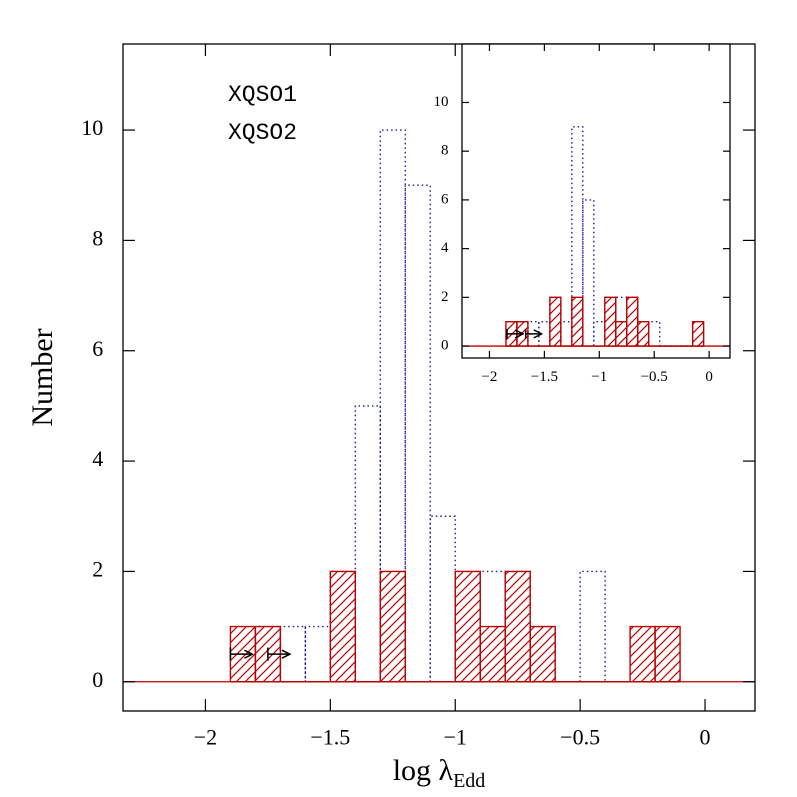  I want to click on x-axis-label: log λEdd, so click(439, 773).